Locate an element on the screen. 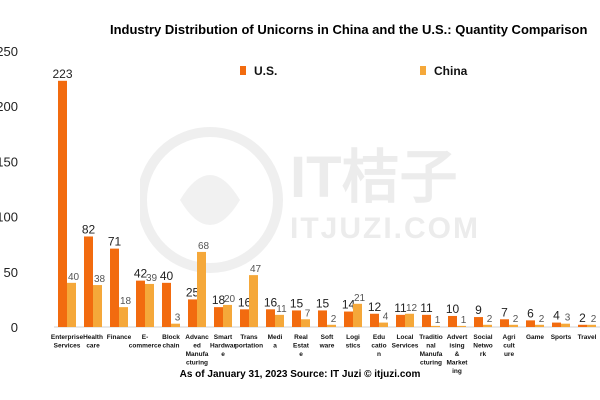 This screenshot has width=600, height=400. data-label: 42 is located at coordinates (141, 274).